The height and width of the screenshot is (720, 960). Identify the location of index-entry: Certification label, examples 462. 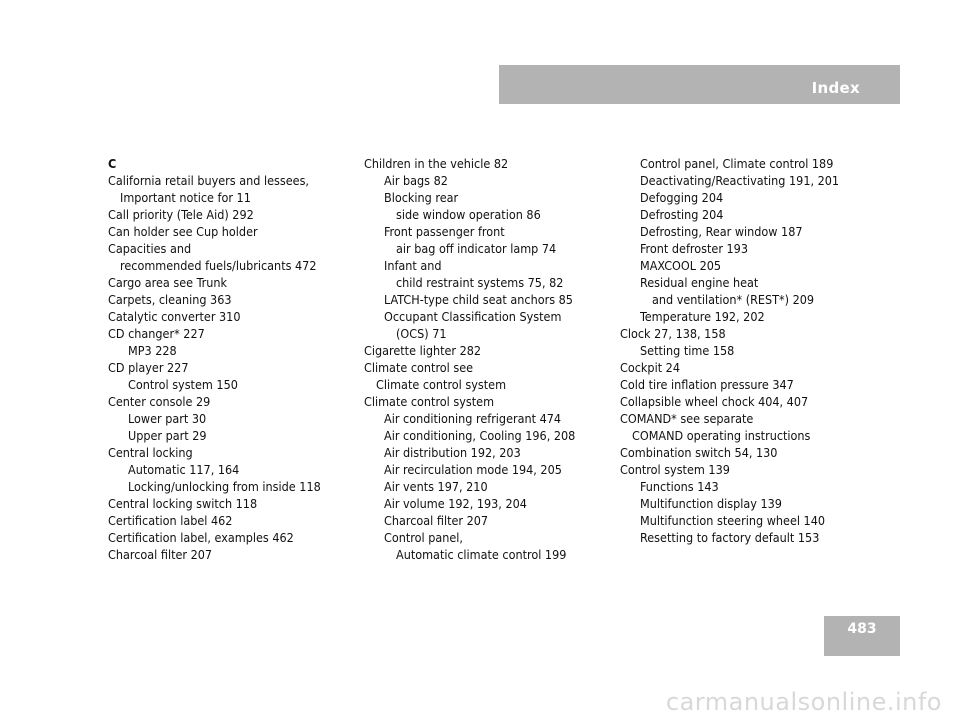
(201, 537).